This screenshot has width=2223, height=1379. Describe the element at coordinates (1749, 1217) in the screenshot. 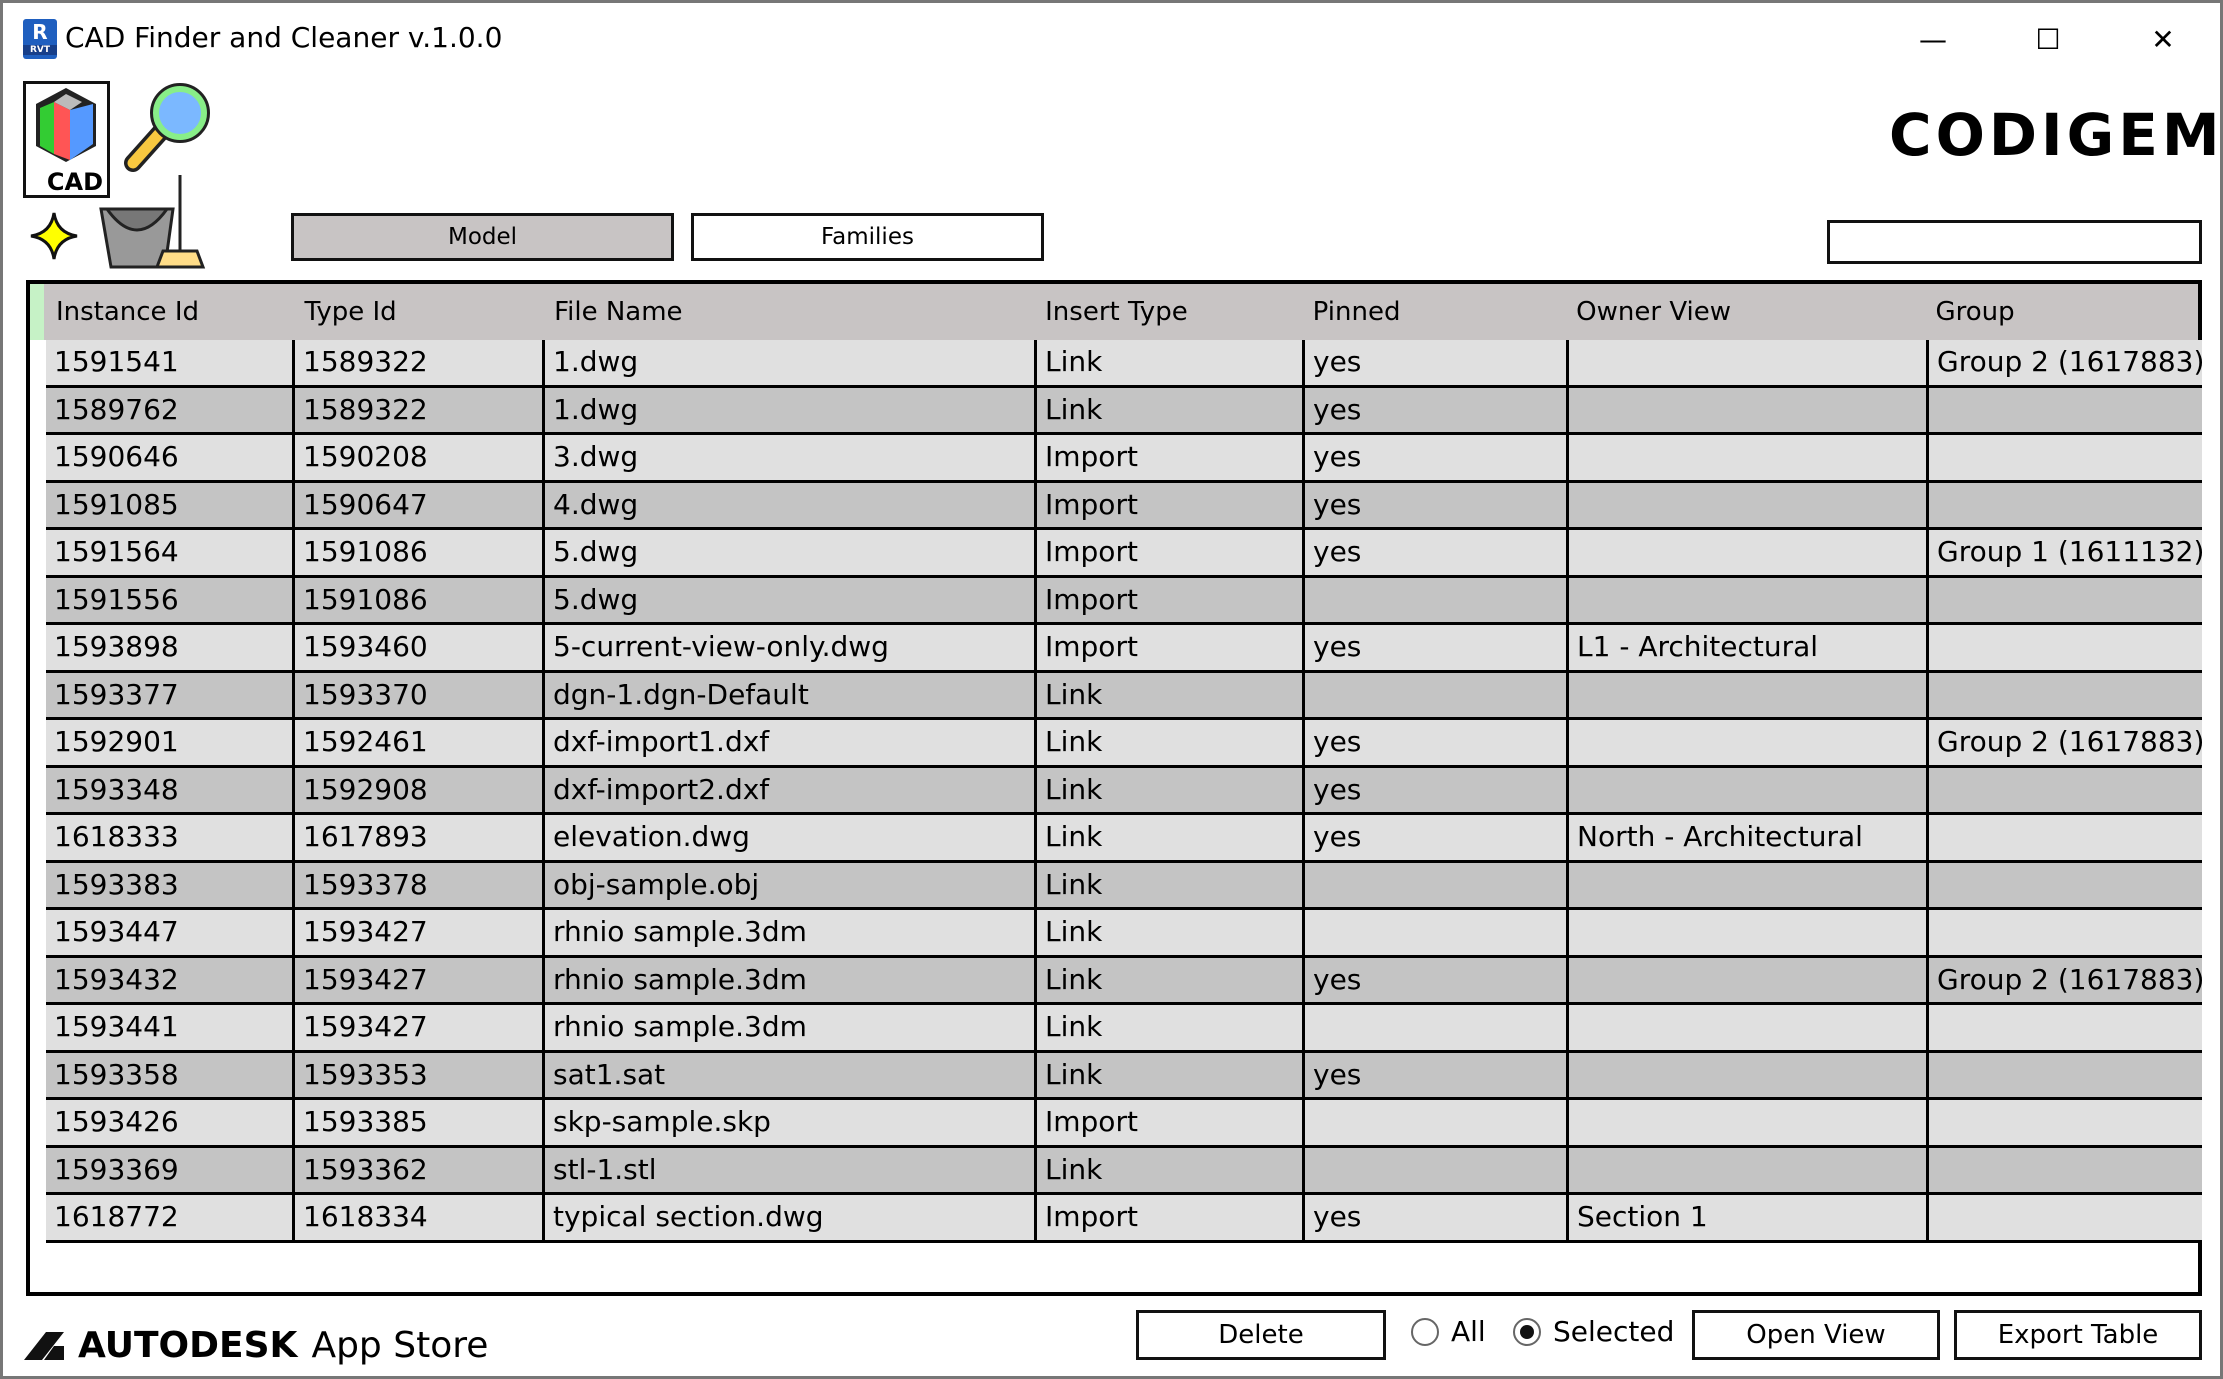

I see `table-cell: Section 1` at that location.